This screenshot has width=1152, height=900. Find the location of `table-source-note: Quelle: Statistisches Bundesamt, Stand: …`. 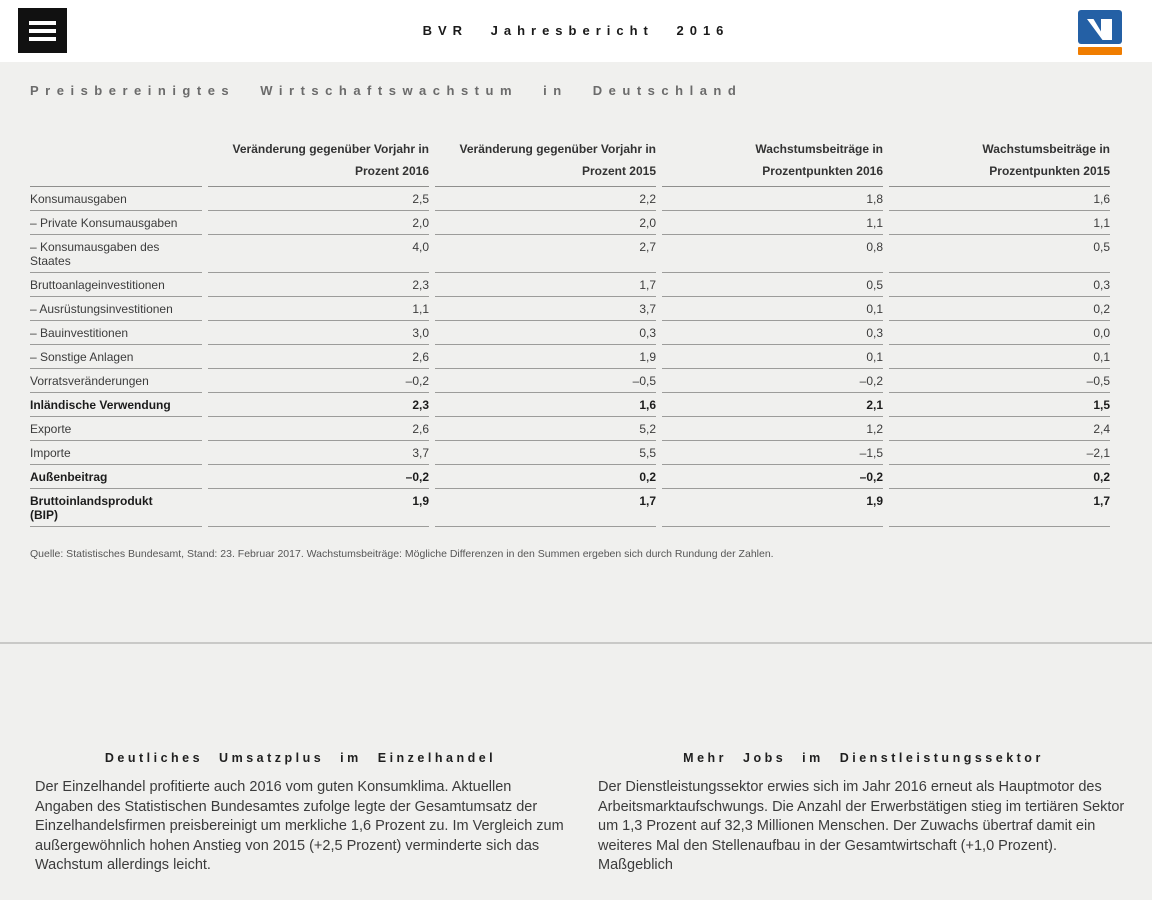

table-source-note: Quelle: Statistisches Bundesamt, Stand: … is located at coordinates (402, 554).